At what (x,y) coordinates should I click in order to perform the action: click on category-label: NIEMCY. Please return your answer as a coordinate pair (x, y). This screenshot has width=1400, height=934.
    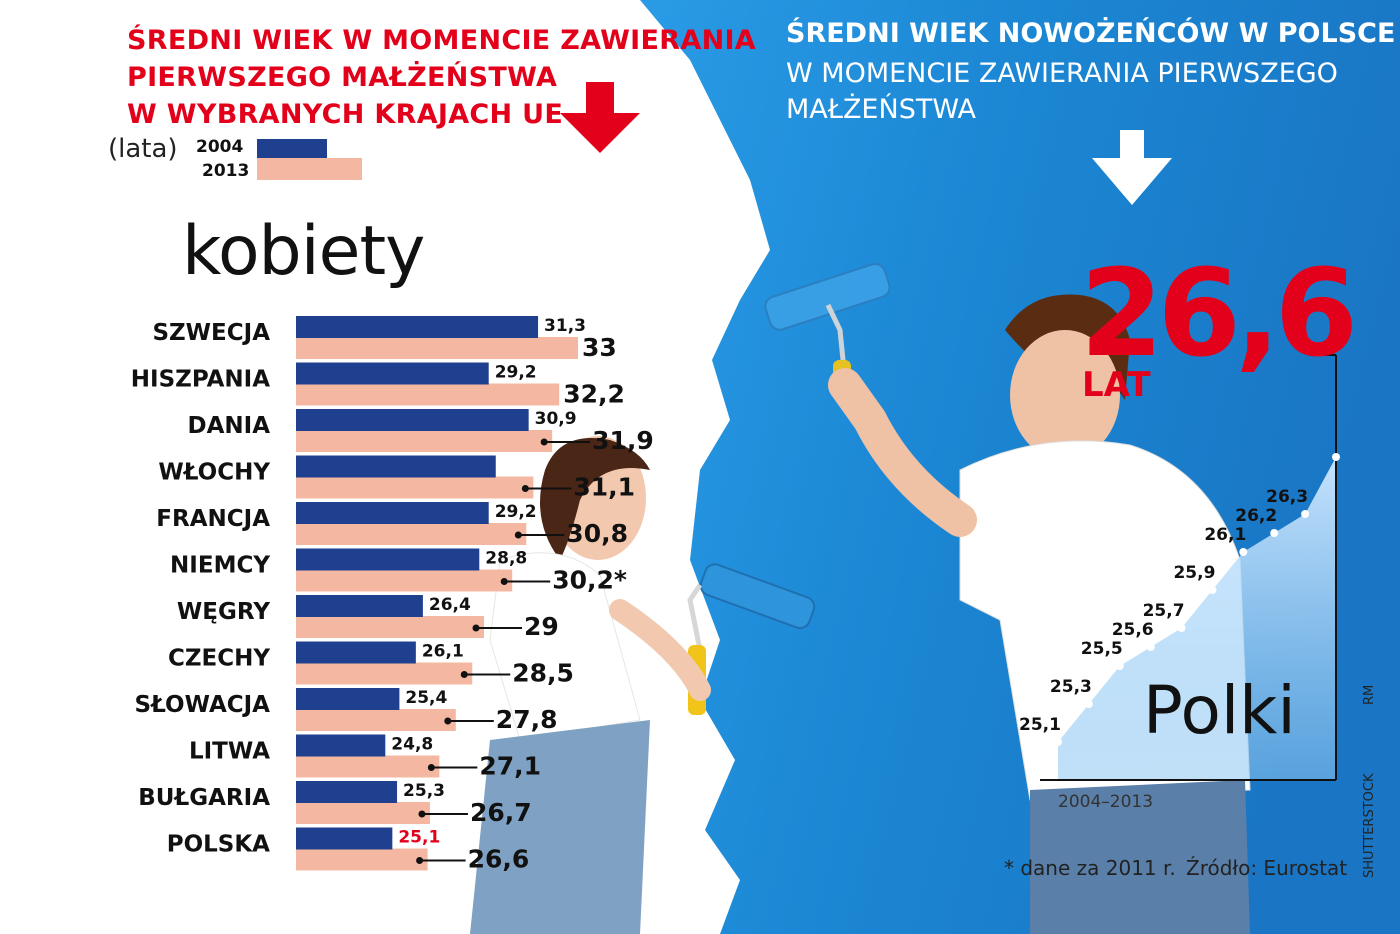
    Looking at the image, I should click on (220, 566).